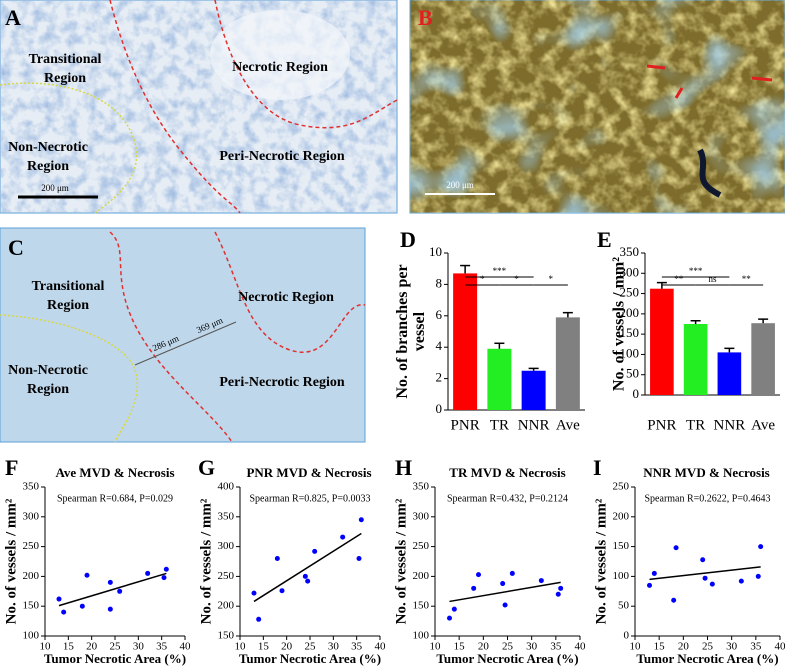 The image size is (785, 666). I want to click on statistics: Spearman R=0.825, P=0.0033, so click(310, 498).